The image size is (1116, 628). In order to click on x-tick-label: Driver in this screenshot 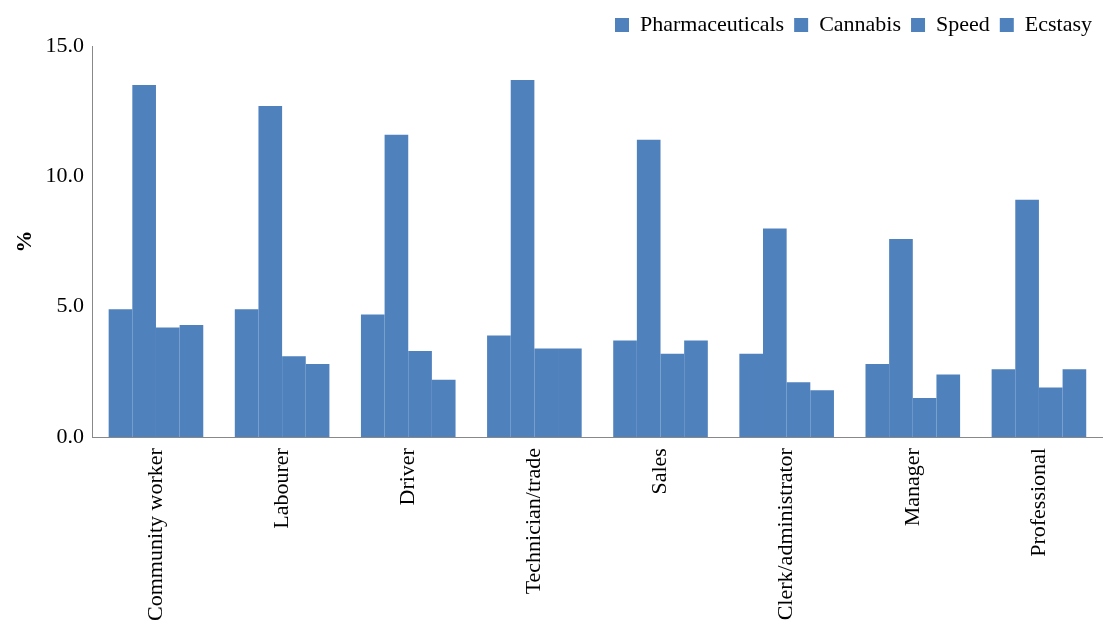, I will do `click(407, 476)`.